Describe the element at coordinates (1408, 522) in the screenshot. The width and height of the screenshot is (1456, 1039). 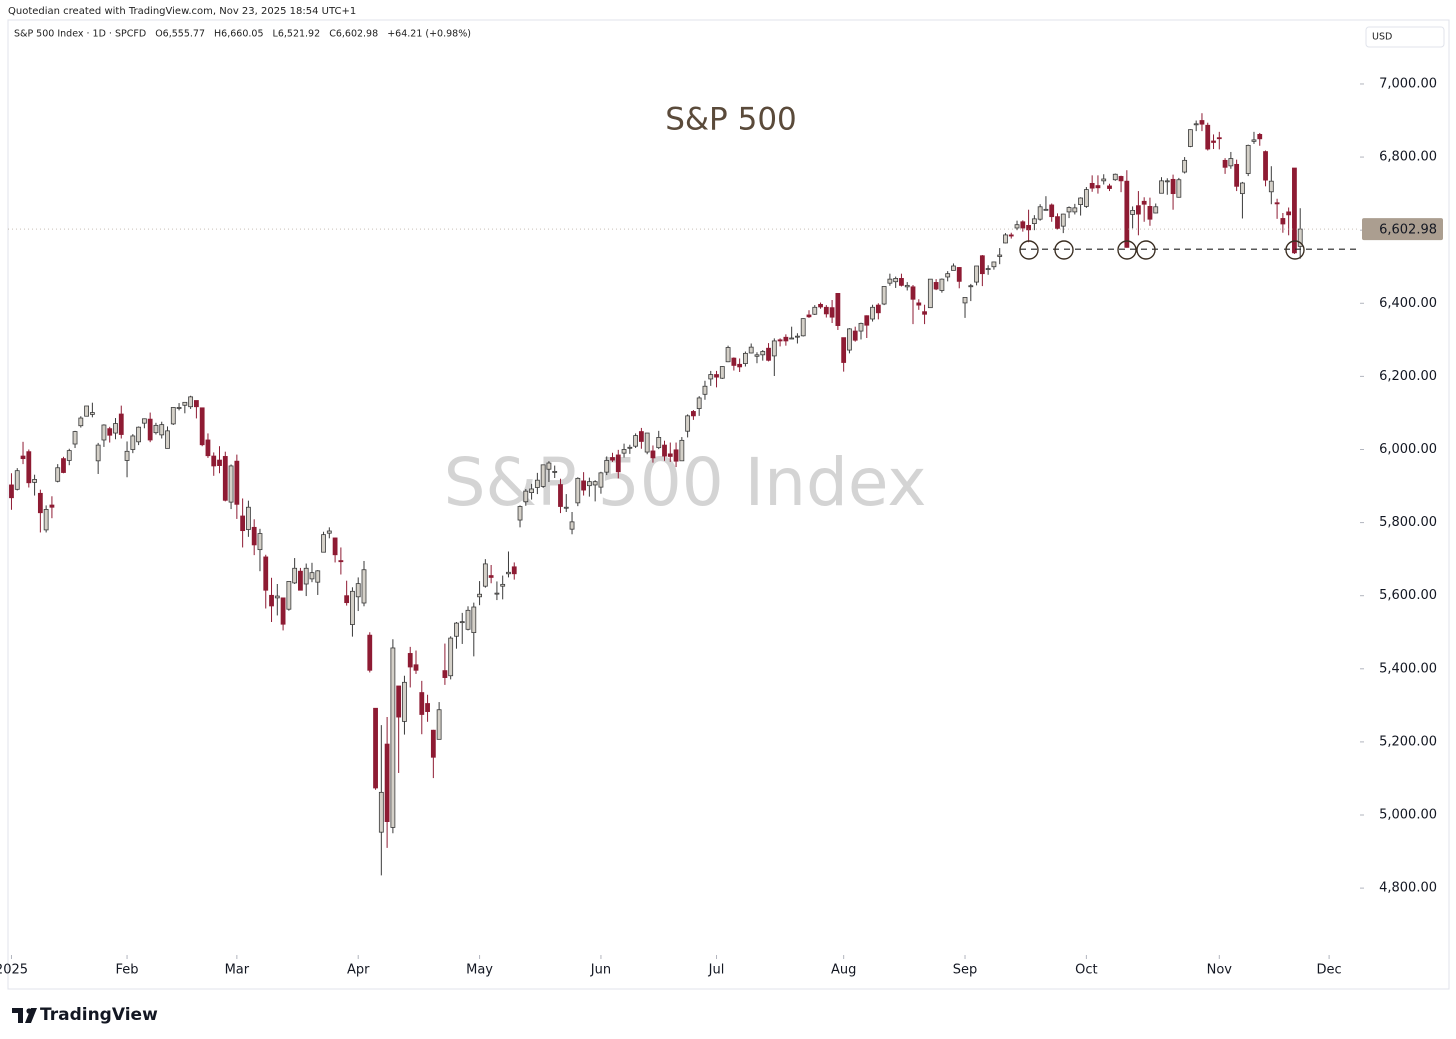
I see `y-tick-label: 5,800.00` at that location.